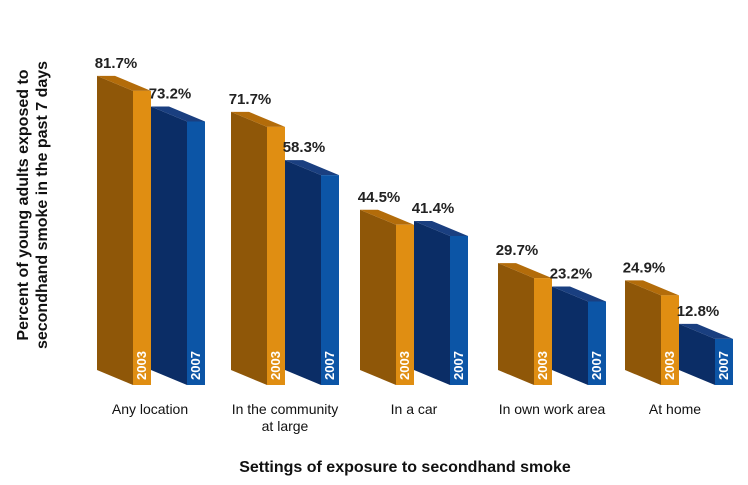 The width and height of the screenshot is (748, 485). I want to click on category-label-line: In the community, so click(285, 409).